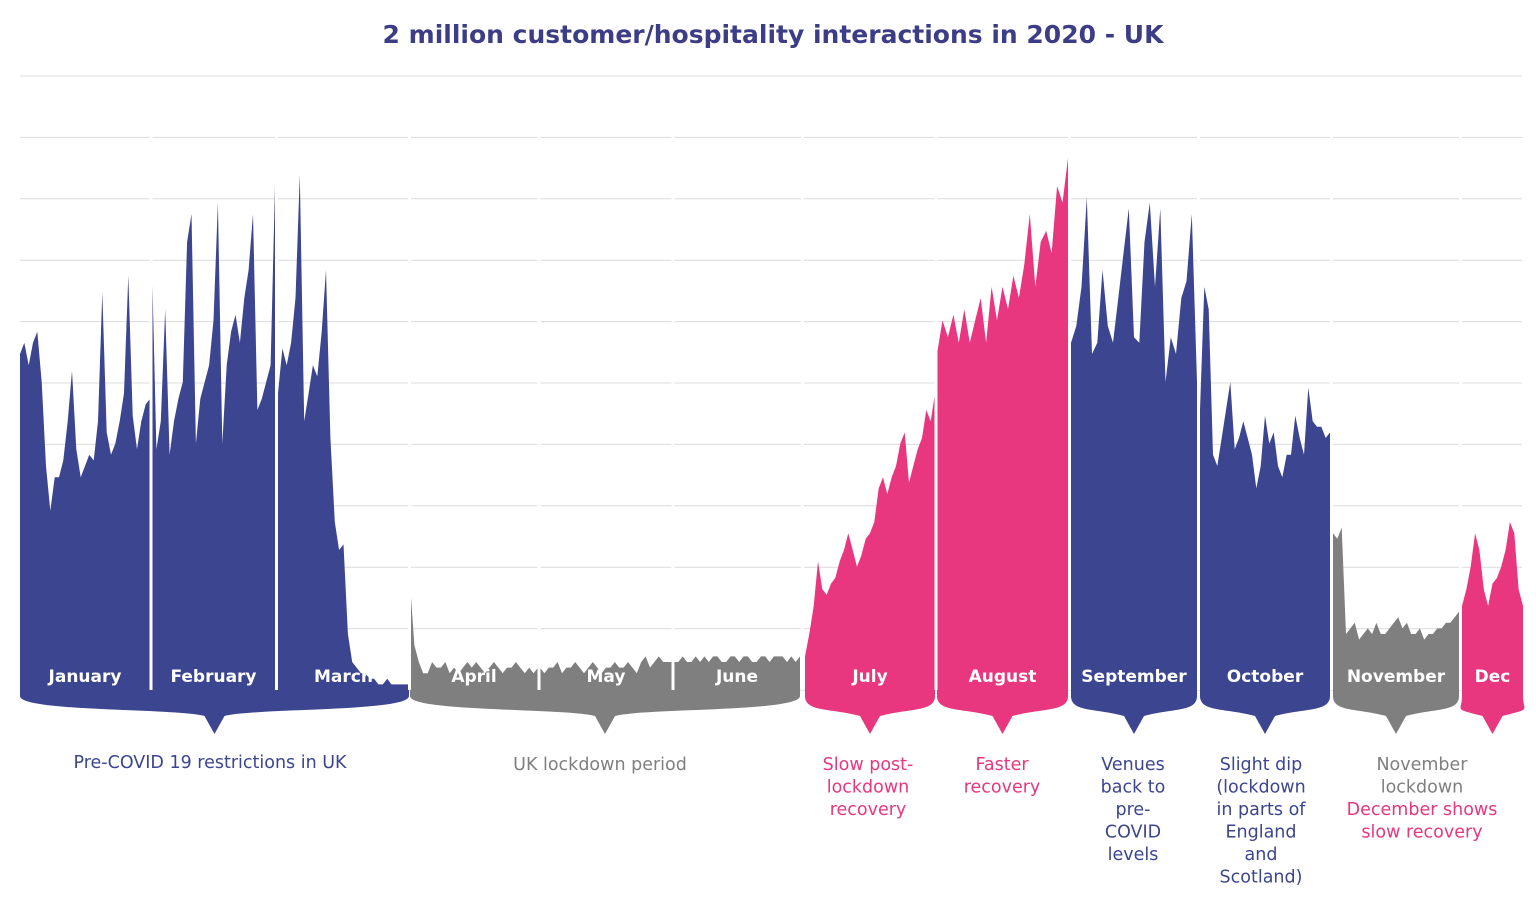 This screenshot has height=902, width=1536. I want to click on period-note-line: Venues, so click(1132, 765).